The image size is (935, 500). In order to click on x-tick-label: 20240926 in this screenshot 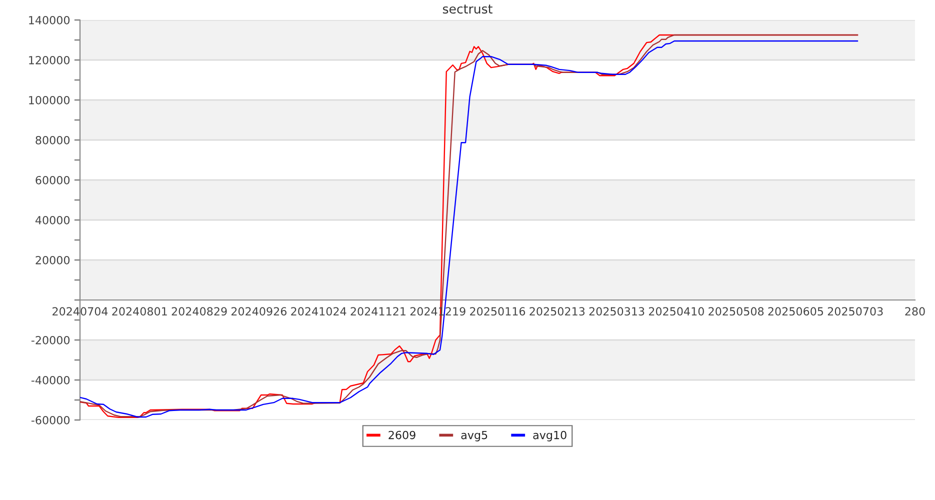, I will do `click(259, 311)`.